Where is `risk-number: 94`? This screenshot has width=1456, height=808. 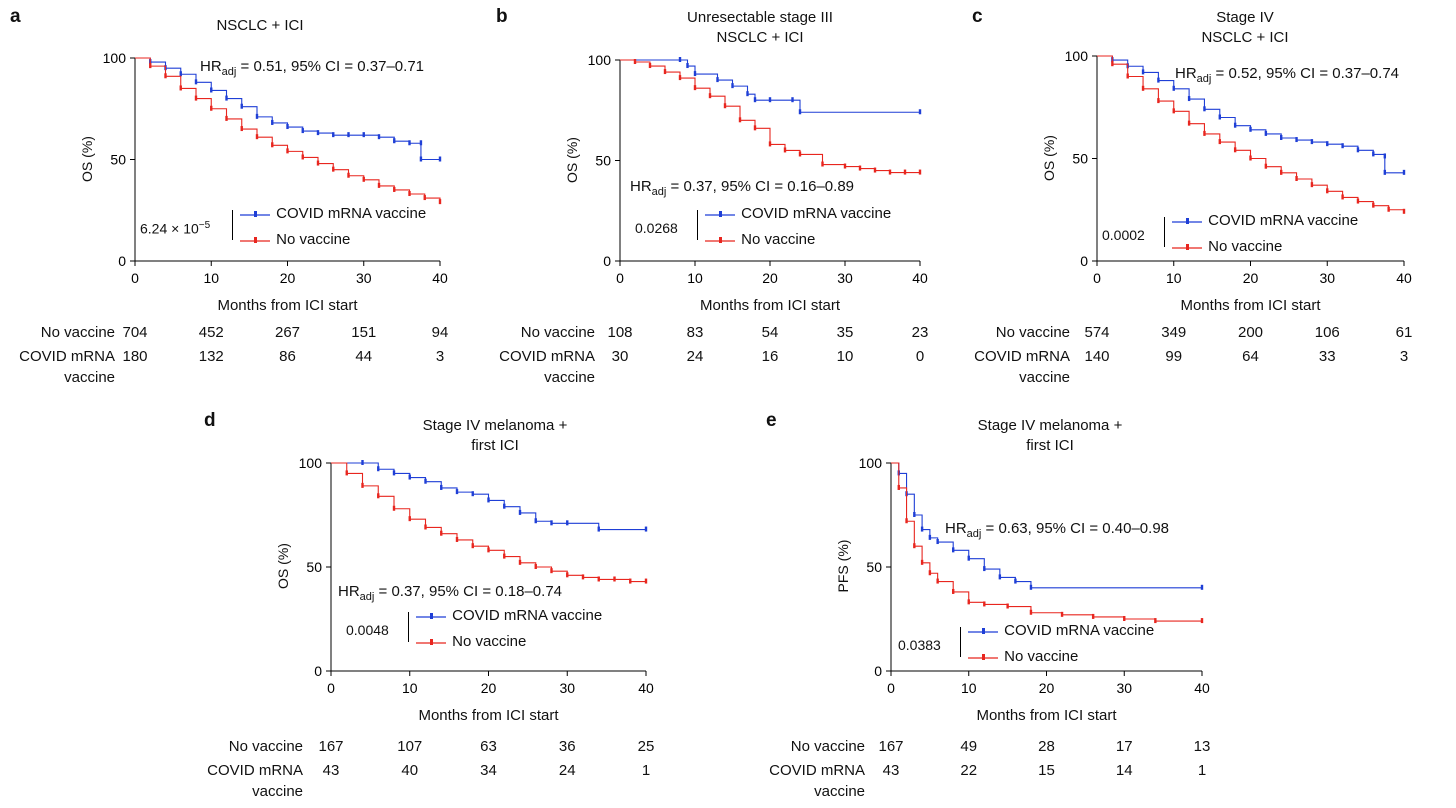 risk-number: 94 is located at coordinates (440, 332).